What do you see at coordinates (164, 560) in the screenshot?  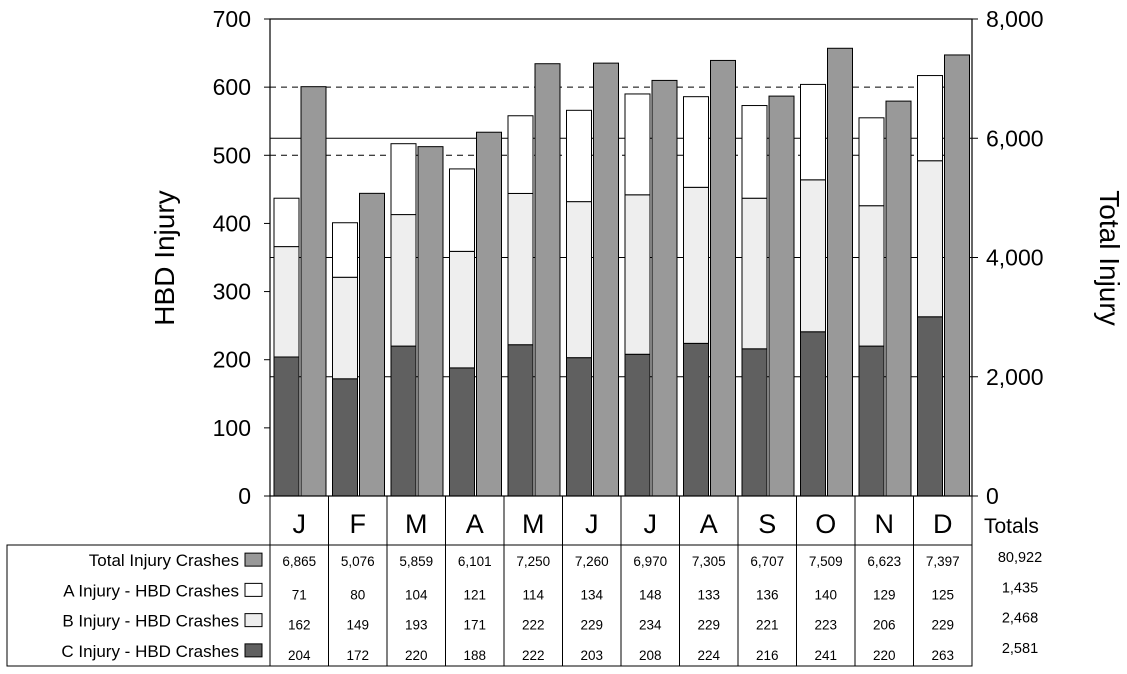 I see `legend-label: Total Injury Crashes` at bounding box center [164, 560].